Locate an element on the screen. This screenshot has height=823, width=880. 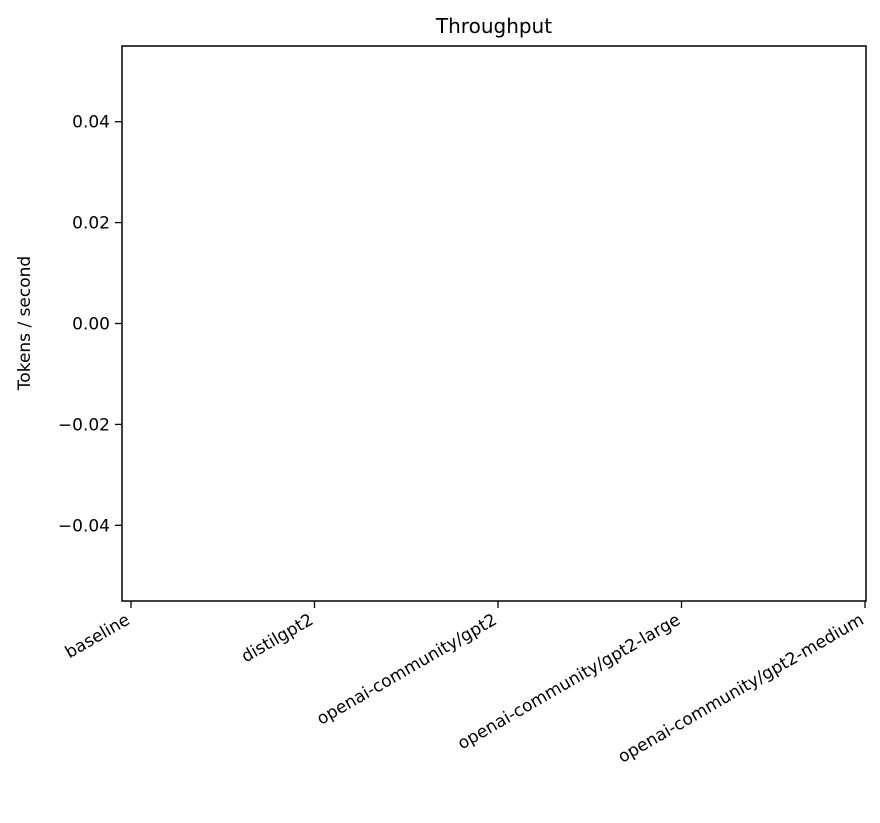
y-axis-label: Tokens / second is located at coordinates (25, 323).